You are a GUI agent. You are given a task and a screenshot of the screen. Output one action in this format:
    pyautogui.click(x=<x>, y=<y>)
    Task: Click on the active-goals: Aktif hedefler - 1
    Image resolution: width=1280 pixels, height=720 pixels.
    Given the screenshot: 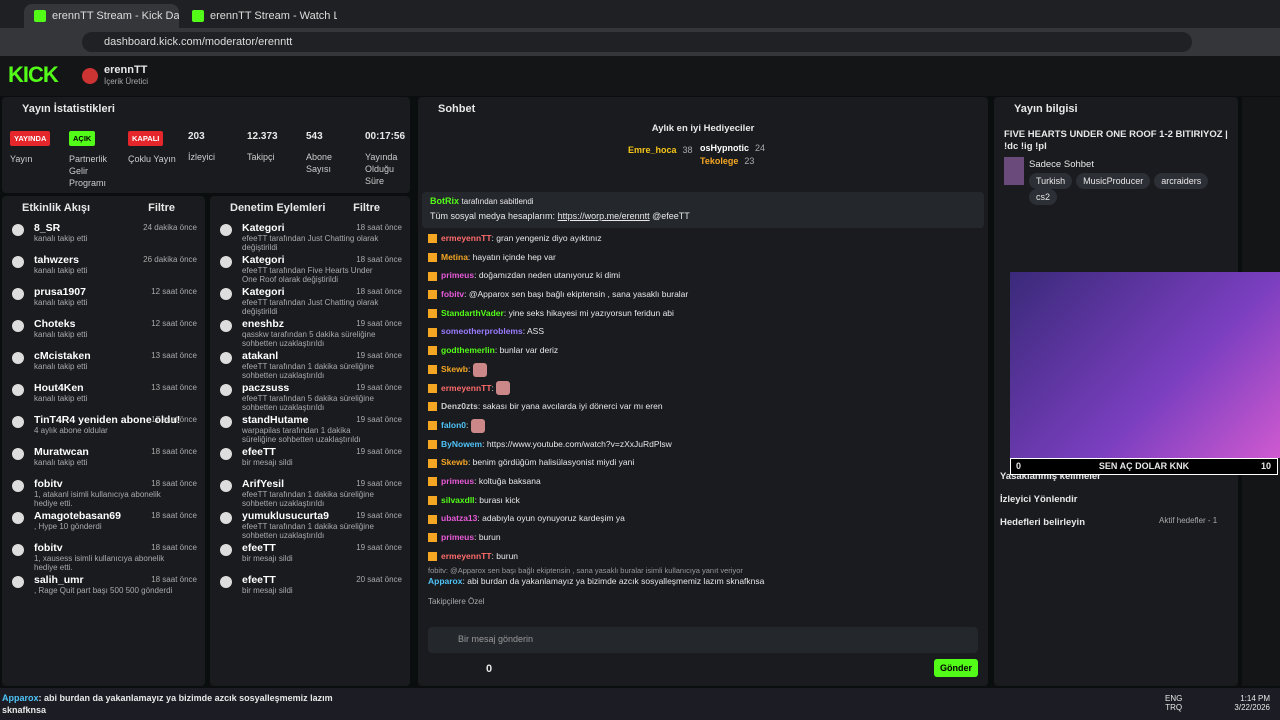 What is the action you would take?
    pyautogui.click(x=1188, y=520)
    